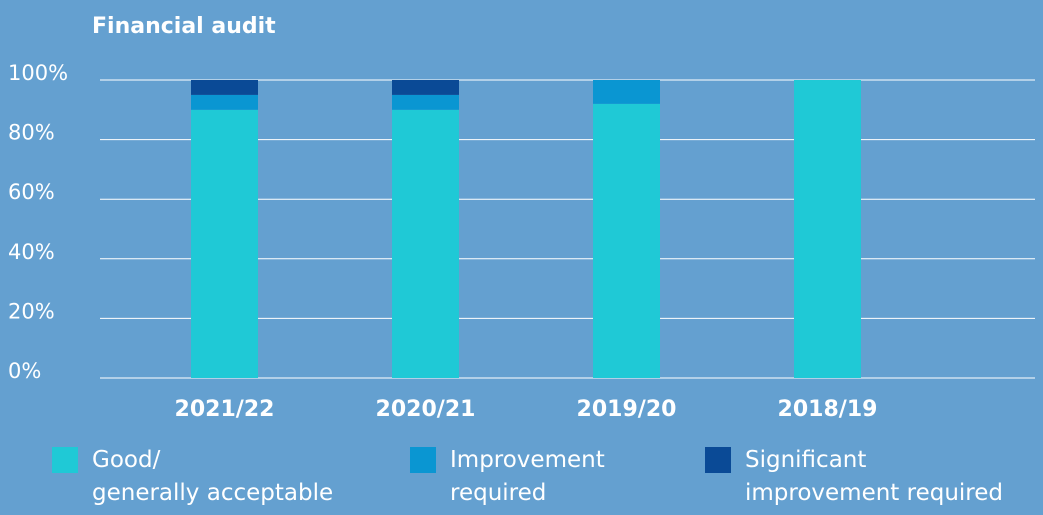 The width and height of the screenshot is (1043, 515). What do you see at coordinates (31, 133) in the screenshot?
I see `y-tick-label: 80%` at bounding box center [31, 133].